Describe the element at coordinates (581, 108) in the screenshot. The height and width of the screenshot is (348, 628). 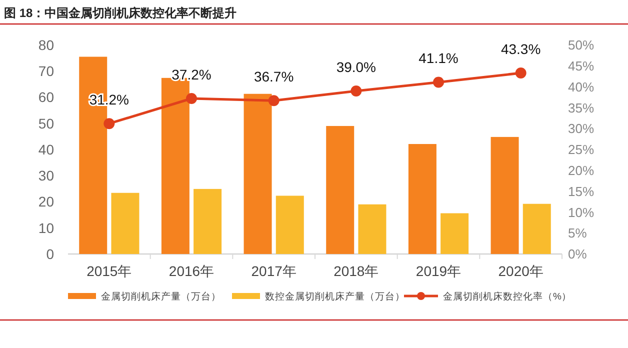
I see `y2-tick-label: 35%` at that location.